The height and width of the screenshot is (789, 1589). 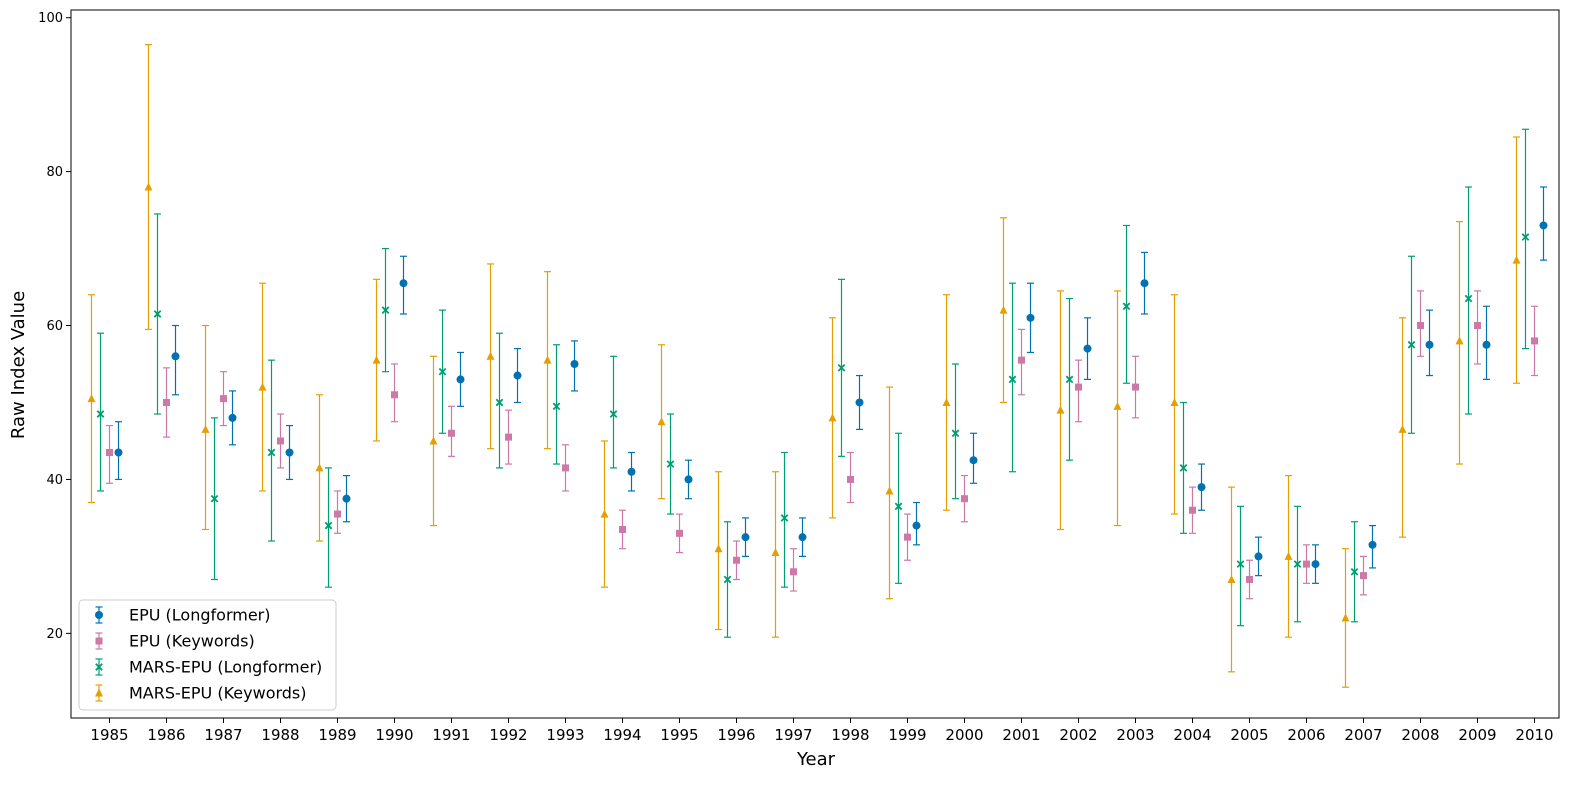 What do you see at coordinates (793, 735) in the screenshot?
I see `x-tick-label: 1997` at bounding box center [793, 735].